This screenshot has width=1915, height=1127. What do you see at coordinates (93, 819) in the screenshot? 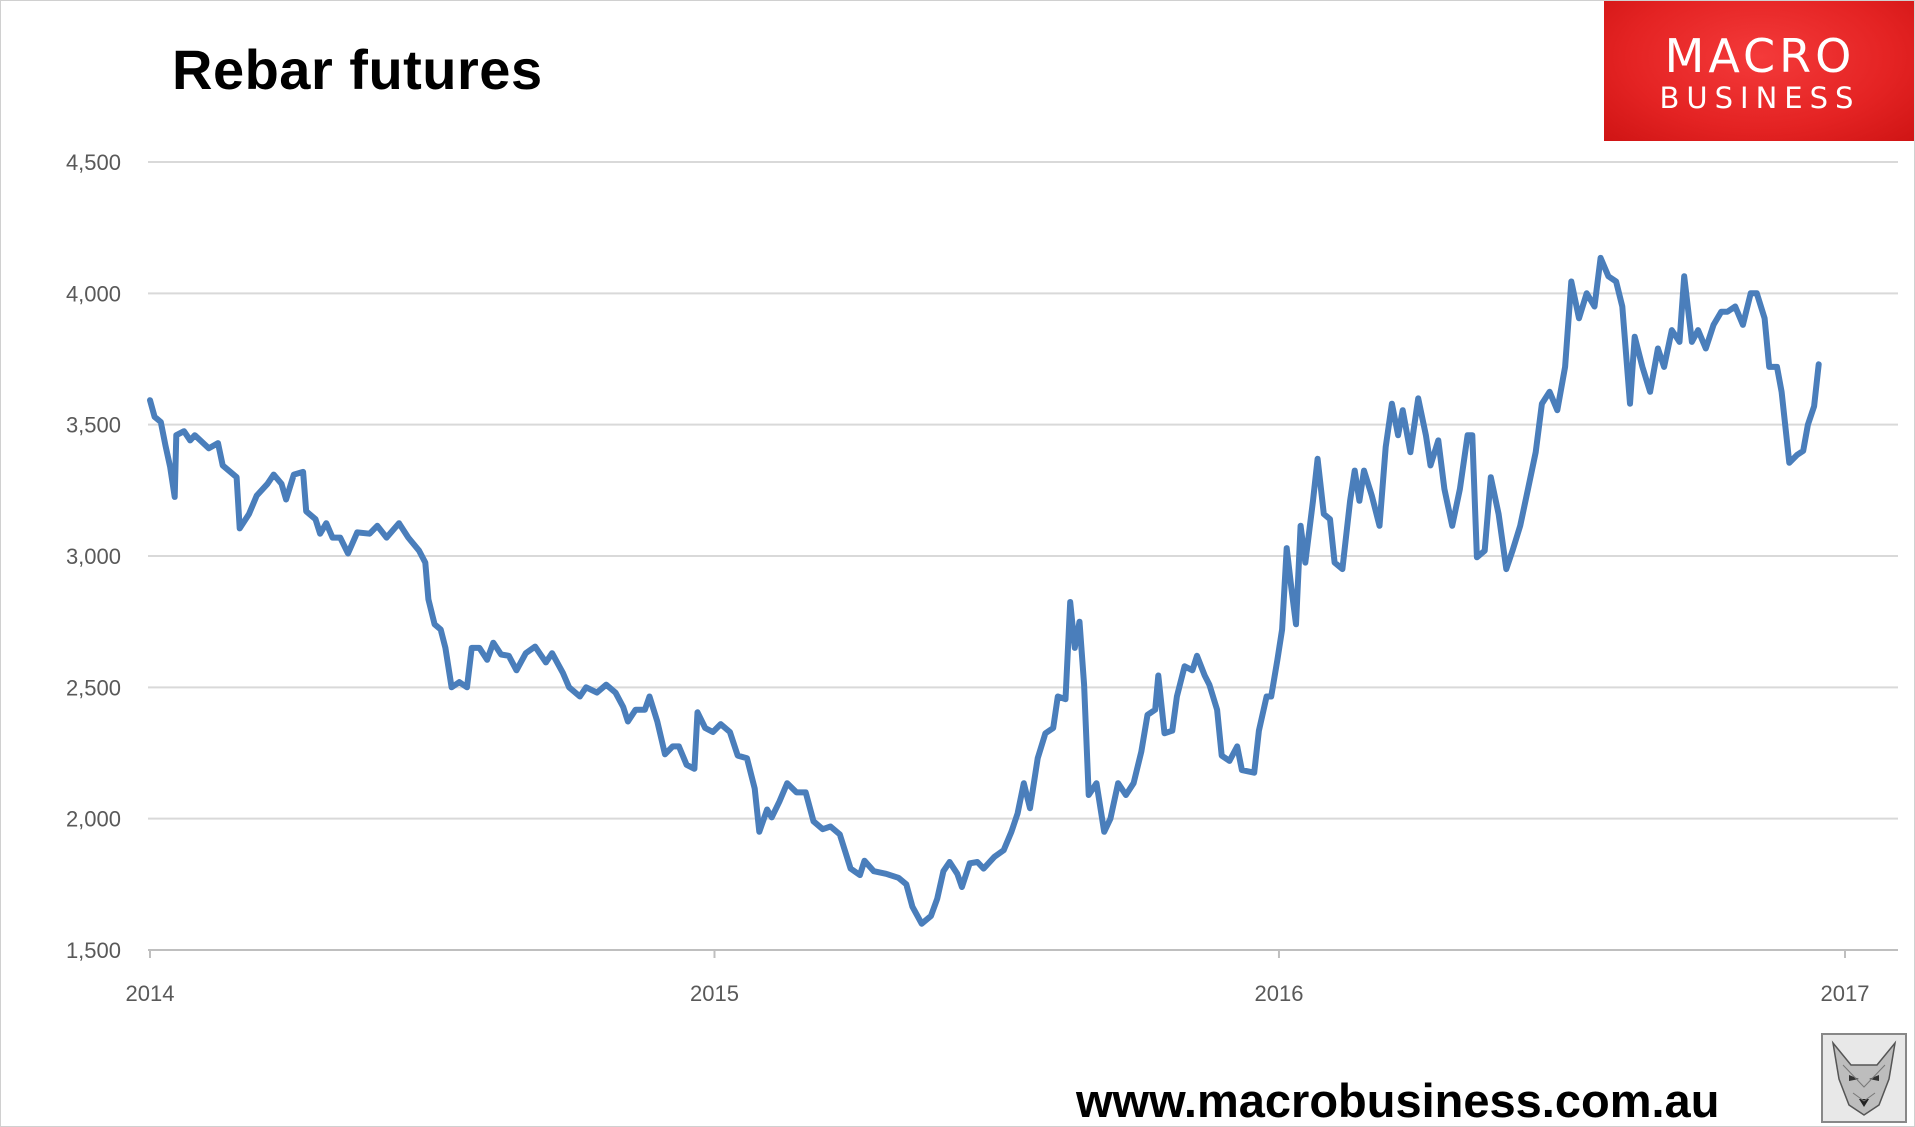
I see `y-tick-label: 2,000` at bounding box center [93, 819].